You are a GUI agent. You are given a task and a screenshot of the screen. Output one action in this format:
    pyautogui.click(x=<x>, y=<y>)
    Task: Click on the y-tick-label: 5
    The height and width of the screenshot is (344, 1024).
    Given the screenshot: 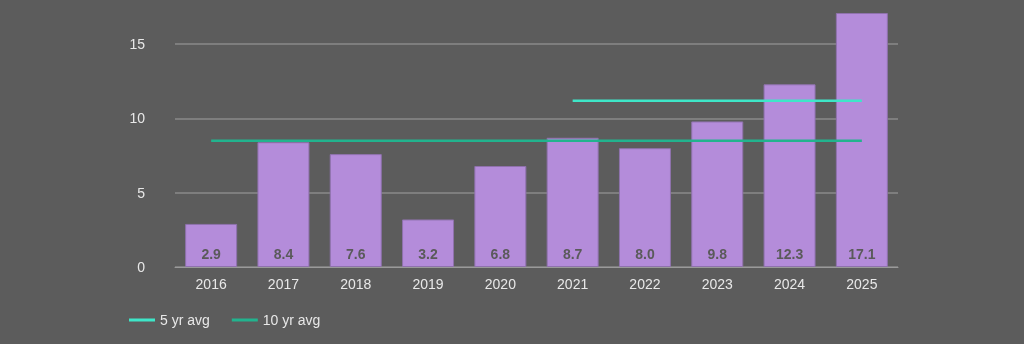 What is the action you would take?
    pyautogui.click(x=141, y=192)
    